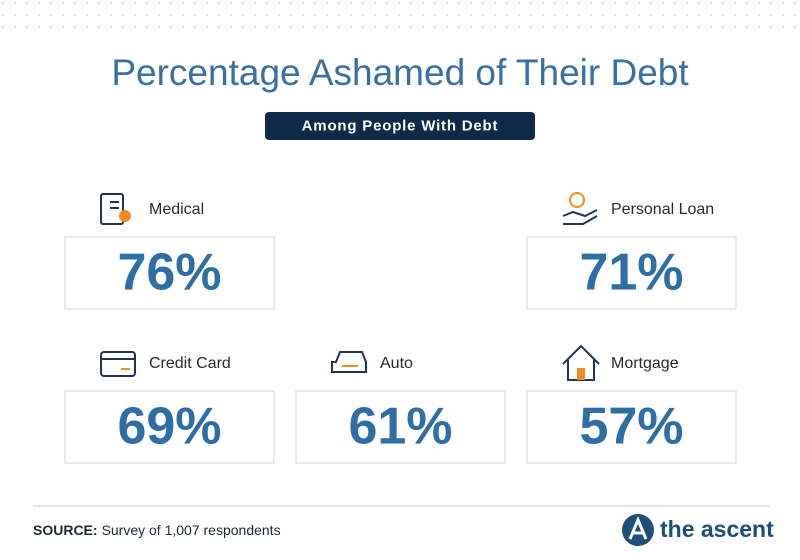 This screenshot has width=800, height=560. What do you see at coordinates (638, 528) in the screenshot?
I see `brand-logo-mark` at bounding box center [638, 528].